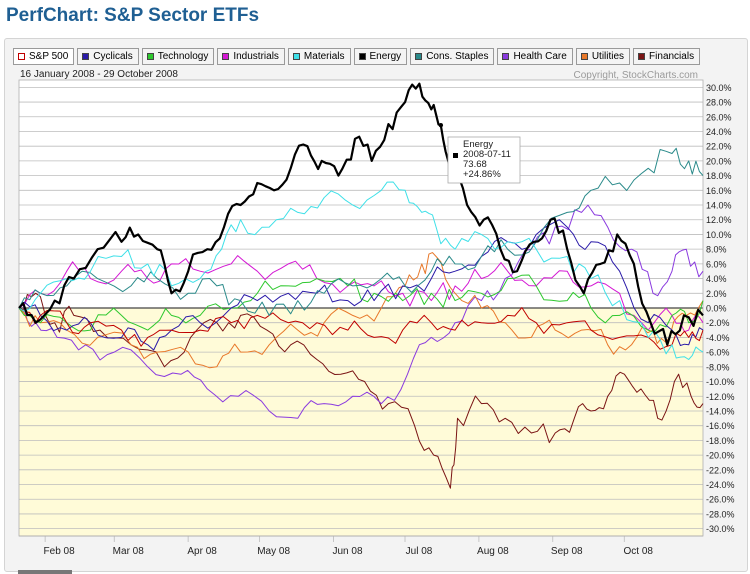  What do you see at coordinates (361, 303) in the screenshot?
I see `series-line-technology` at bounding box center [361, 303].